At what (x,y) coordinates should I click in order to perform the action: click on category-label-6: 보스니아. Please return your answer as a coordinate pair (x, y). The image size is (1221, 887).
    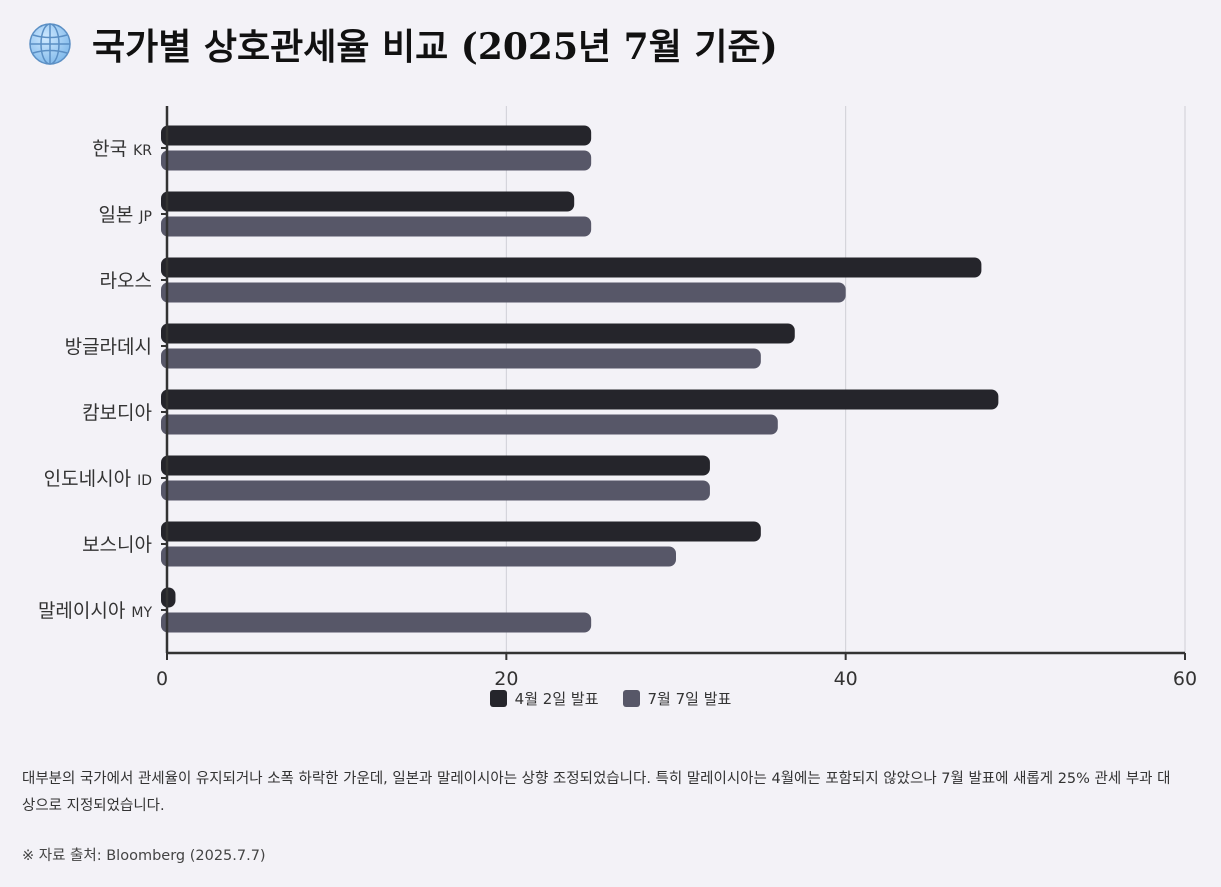
    Looking at the image, I should click on (117, 545).